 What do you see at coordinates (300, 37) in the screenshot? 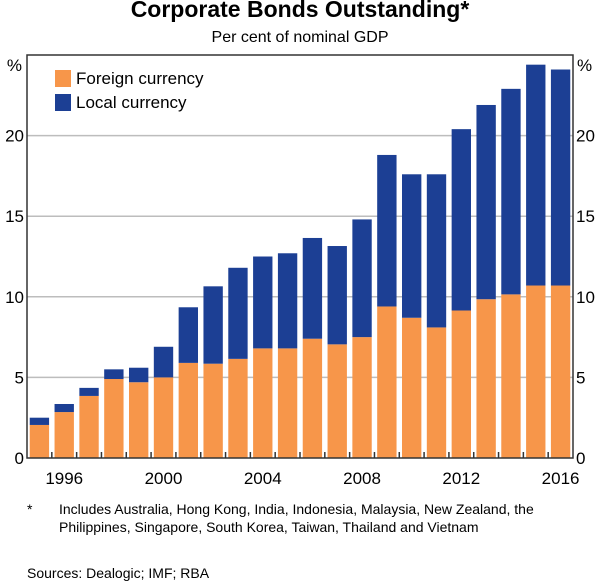
I see `chart-subtitle: Per cent of nominal GDP` at bounding box center [300, 37].